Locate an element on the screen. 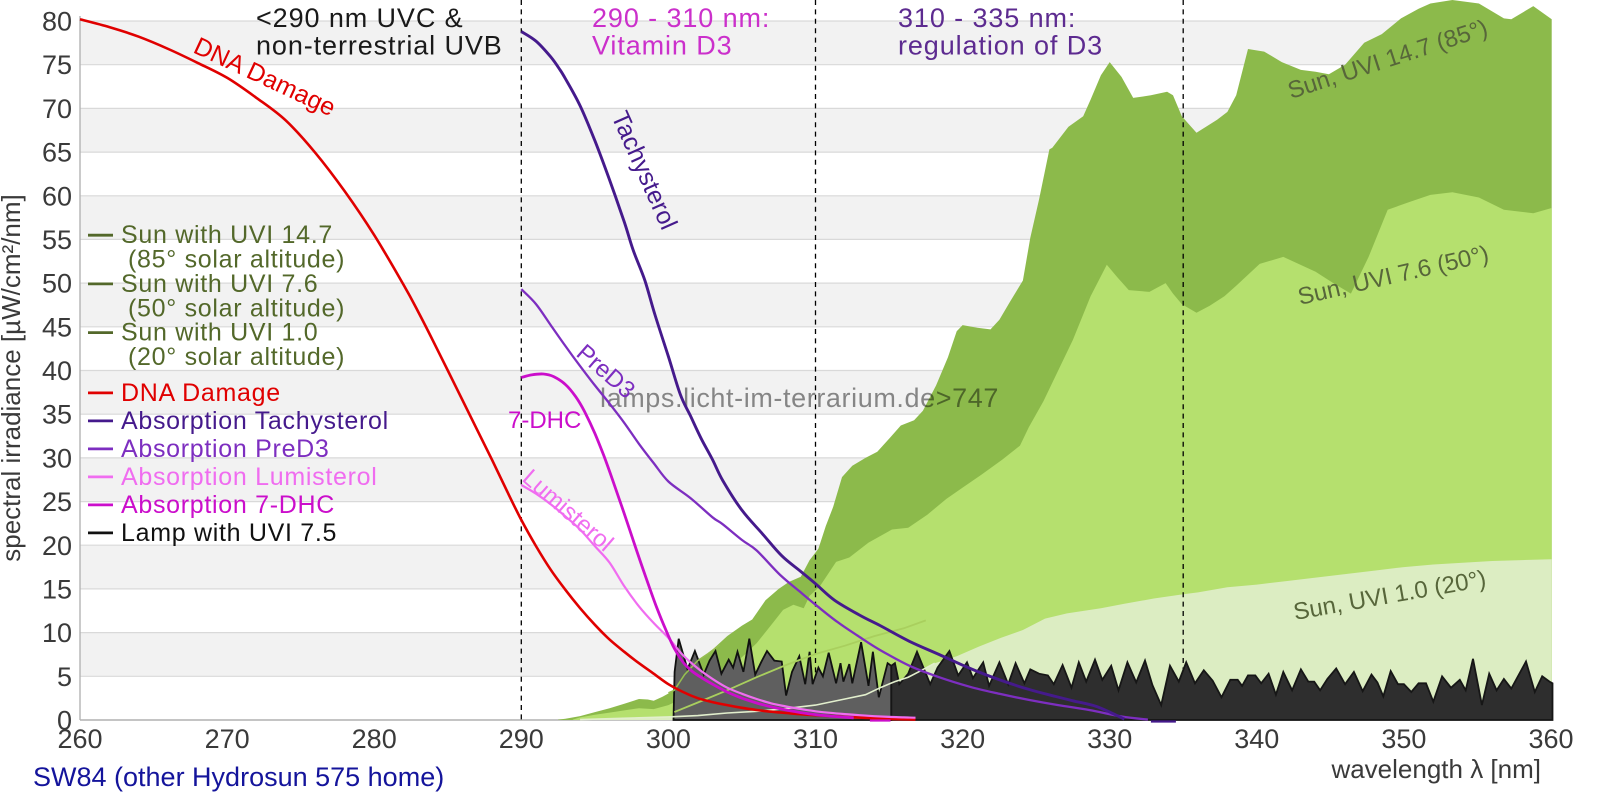  svg-text: 55 is located at coordinates (57, 240).